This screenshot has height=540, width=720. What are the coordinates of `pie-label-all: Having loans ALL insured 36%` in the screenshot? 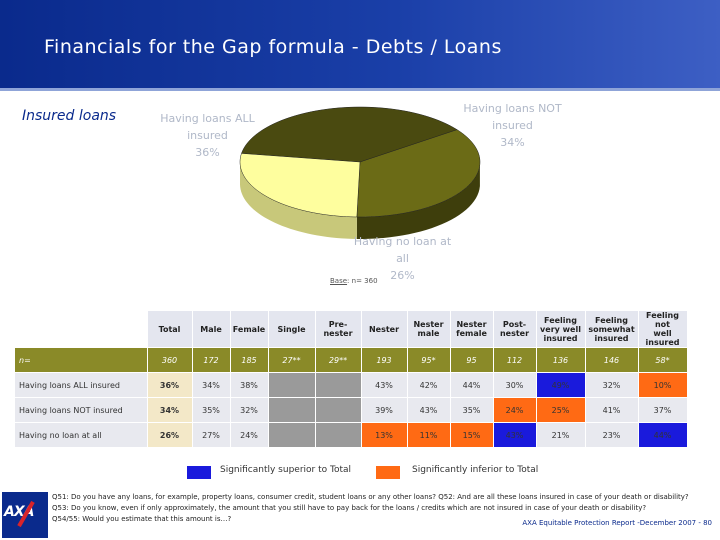 It's located at (207, 135).